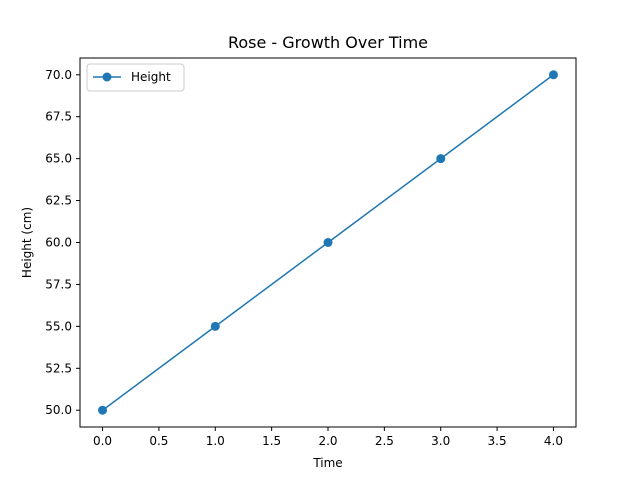  What do you see at coordinates (58, 243) in the screenshot?
I see `y-tick-label: 60.0` at bounding box center [58, 243].